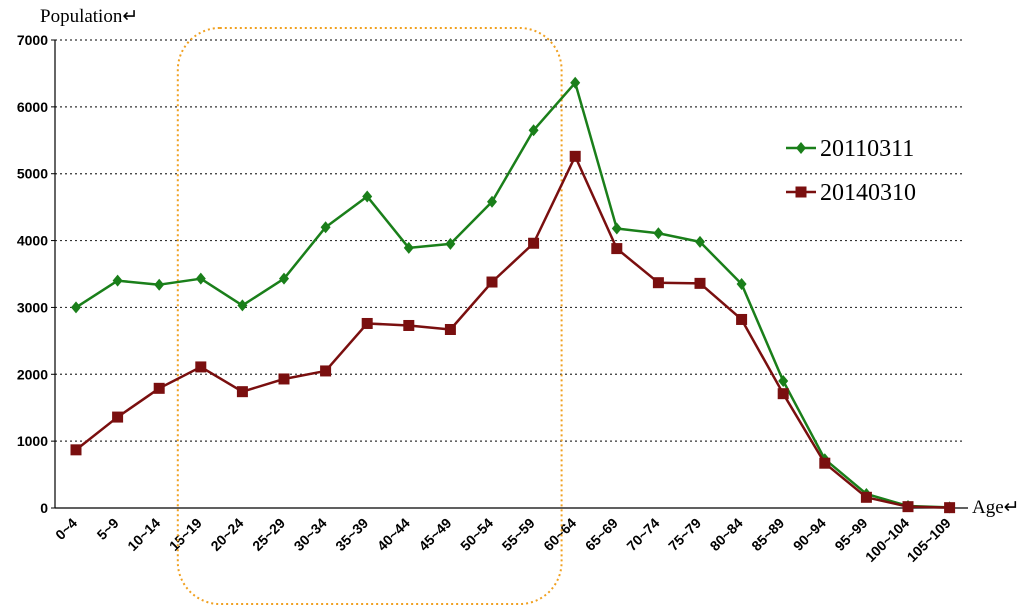 The image size is (1024, 613). Describe the element at coordinates (32, 241) in the screenshot. I see `y-tick-label: 4000` at that location.